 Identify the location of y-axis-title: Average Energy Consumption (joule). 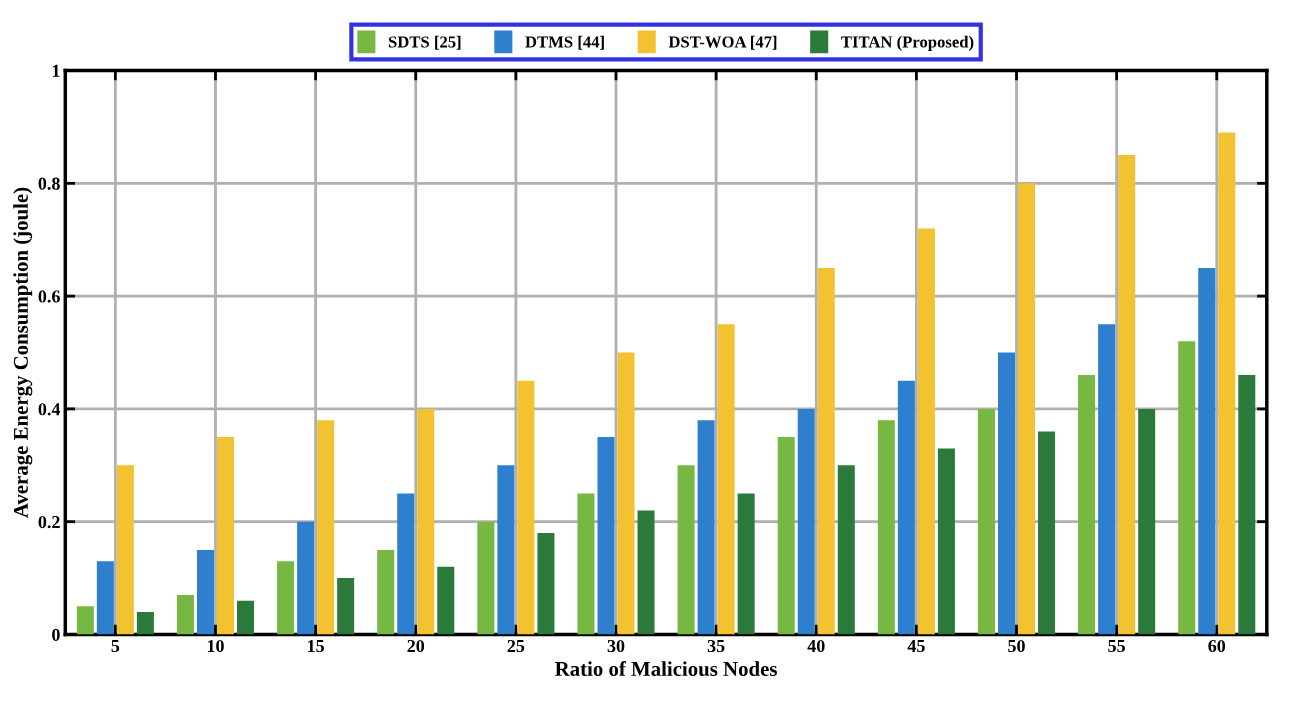
(23, 352).